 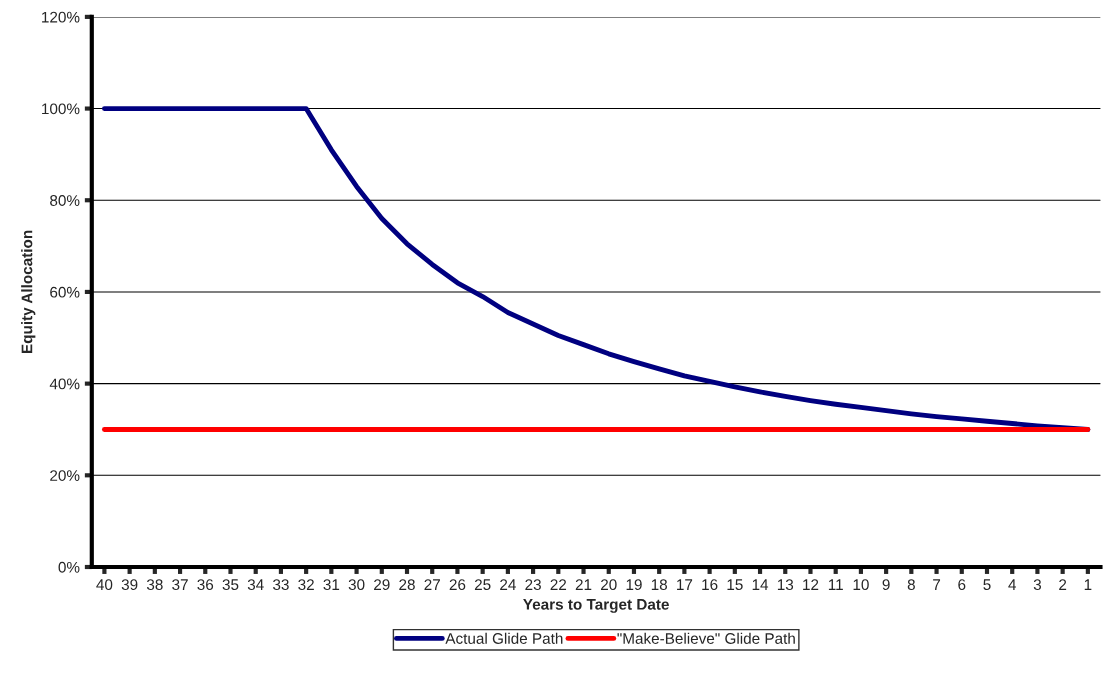 I want to click on x-tick-label: 39, so click(x=129, y=585).